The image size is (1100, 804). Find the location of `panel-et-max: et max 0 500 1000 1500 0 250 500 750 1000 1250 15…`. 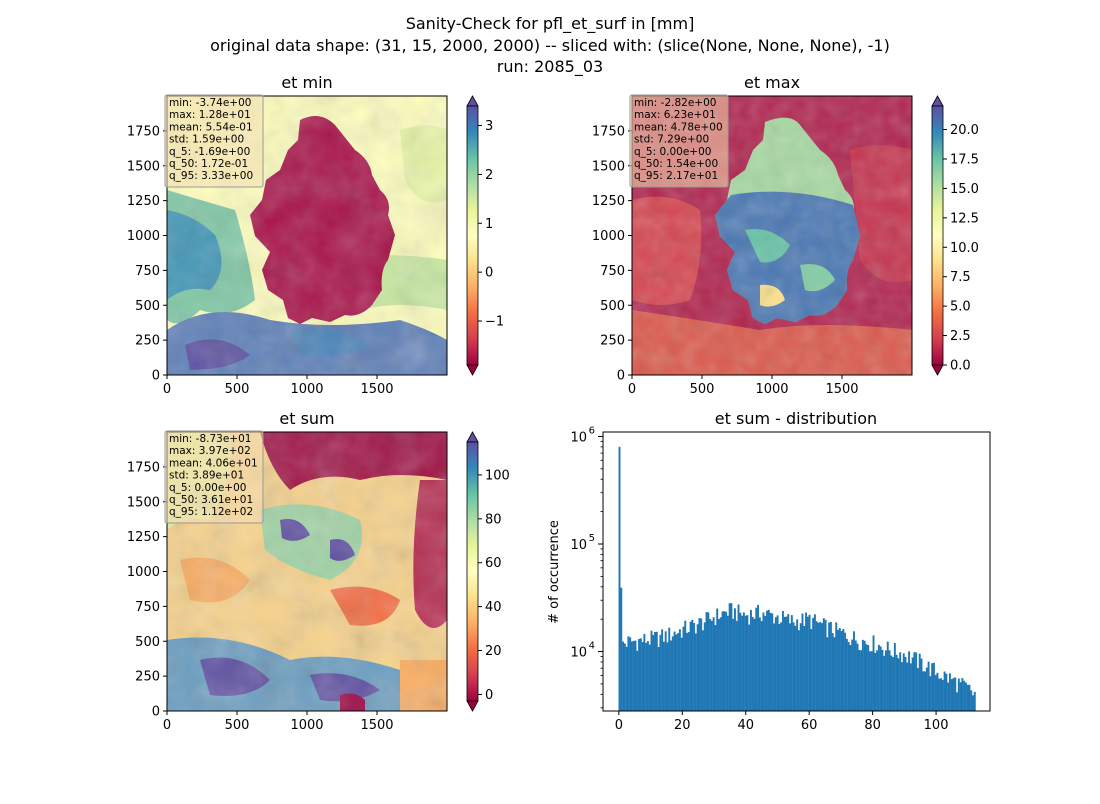

panel-et-max: et max 0 500 1000 1500 0 250 500 750 1000 1250 15… is located at coordinates (785, 235).